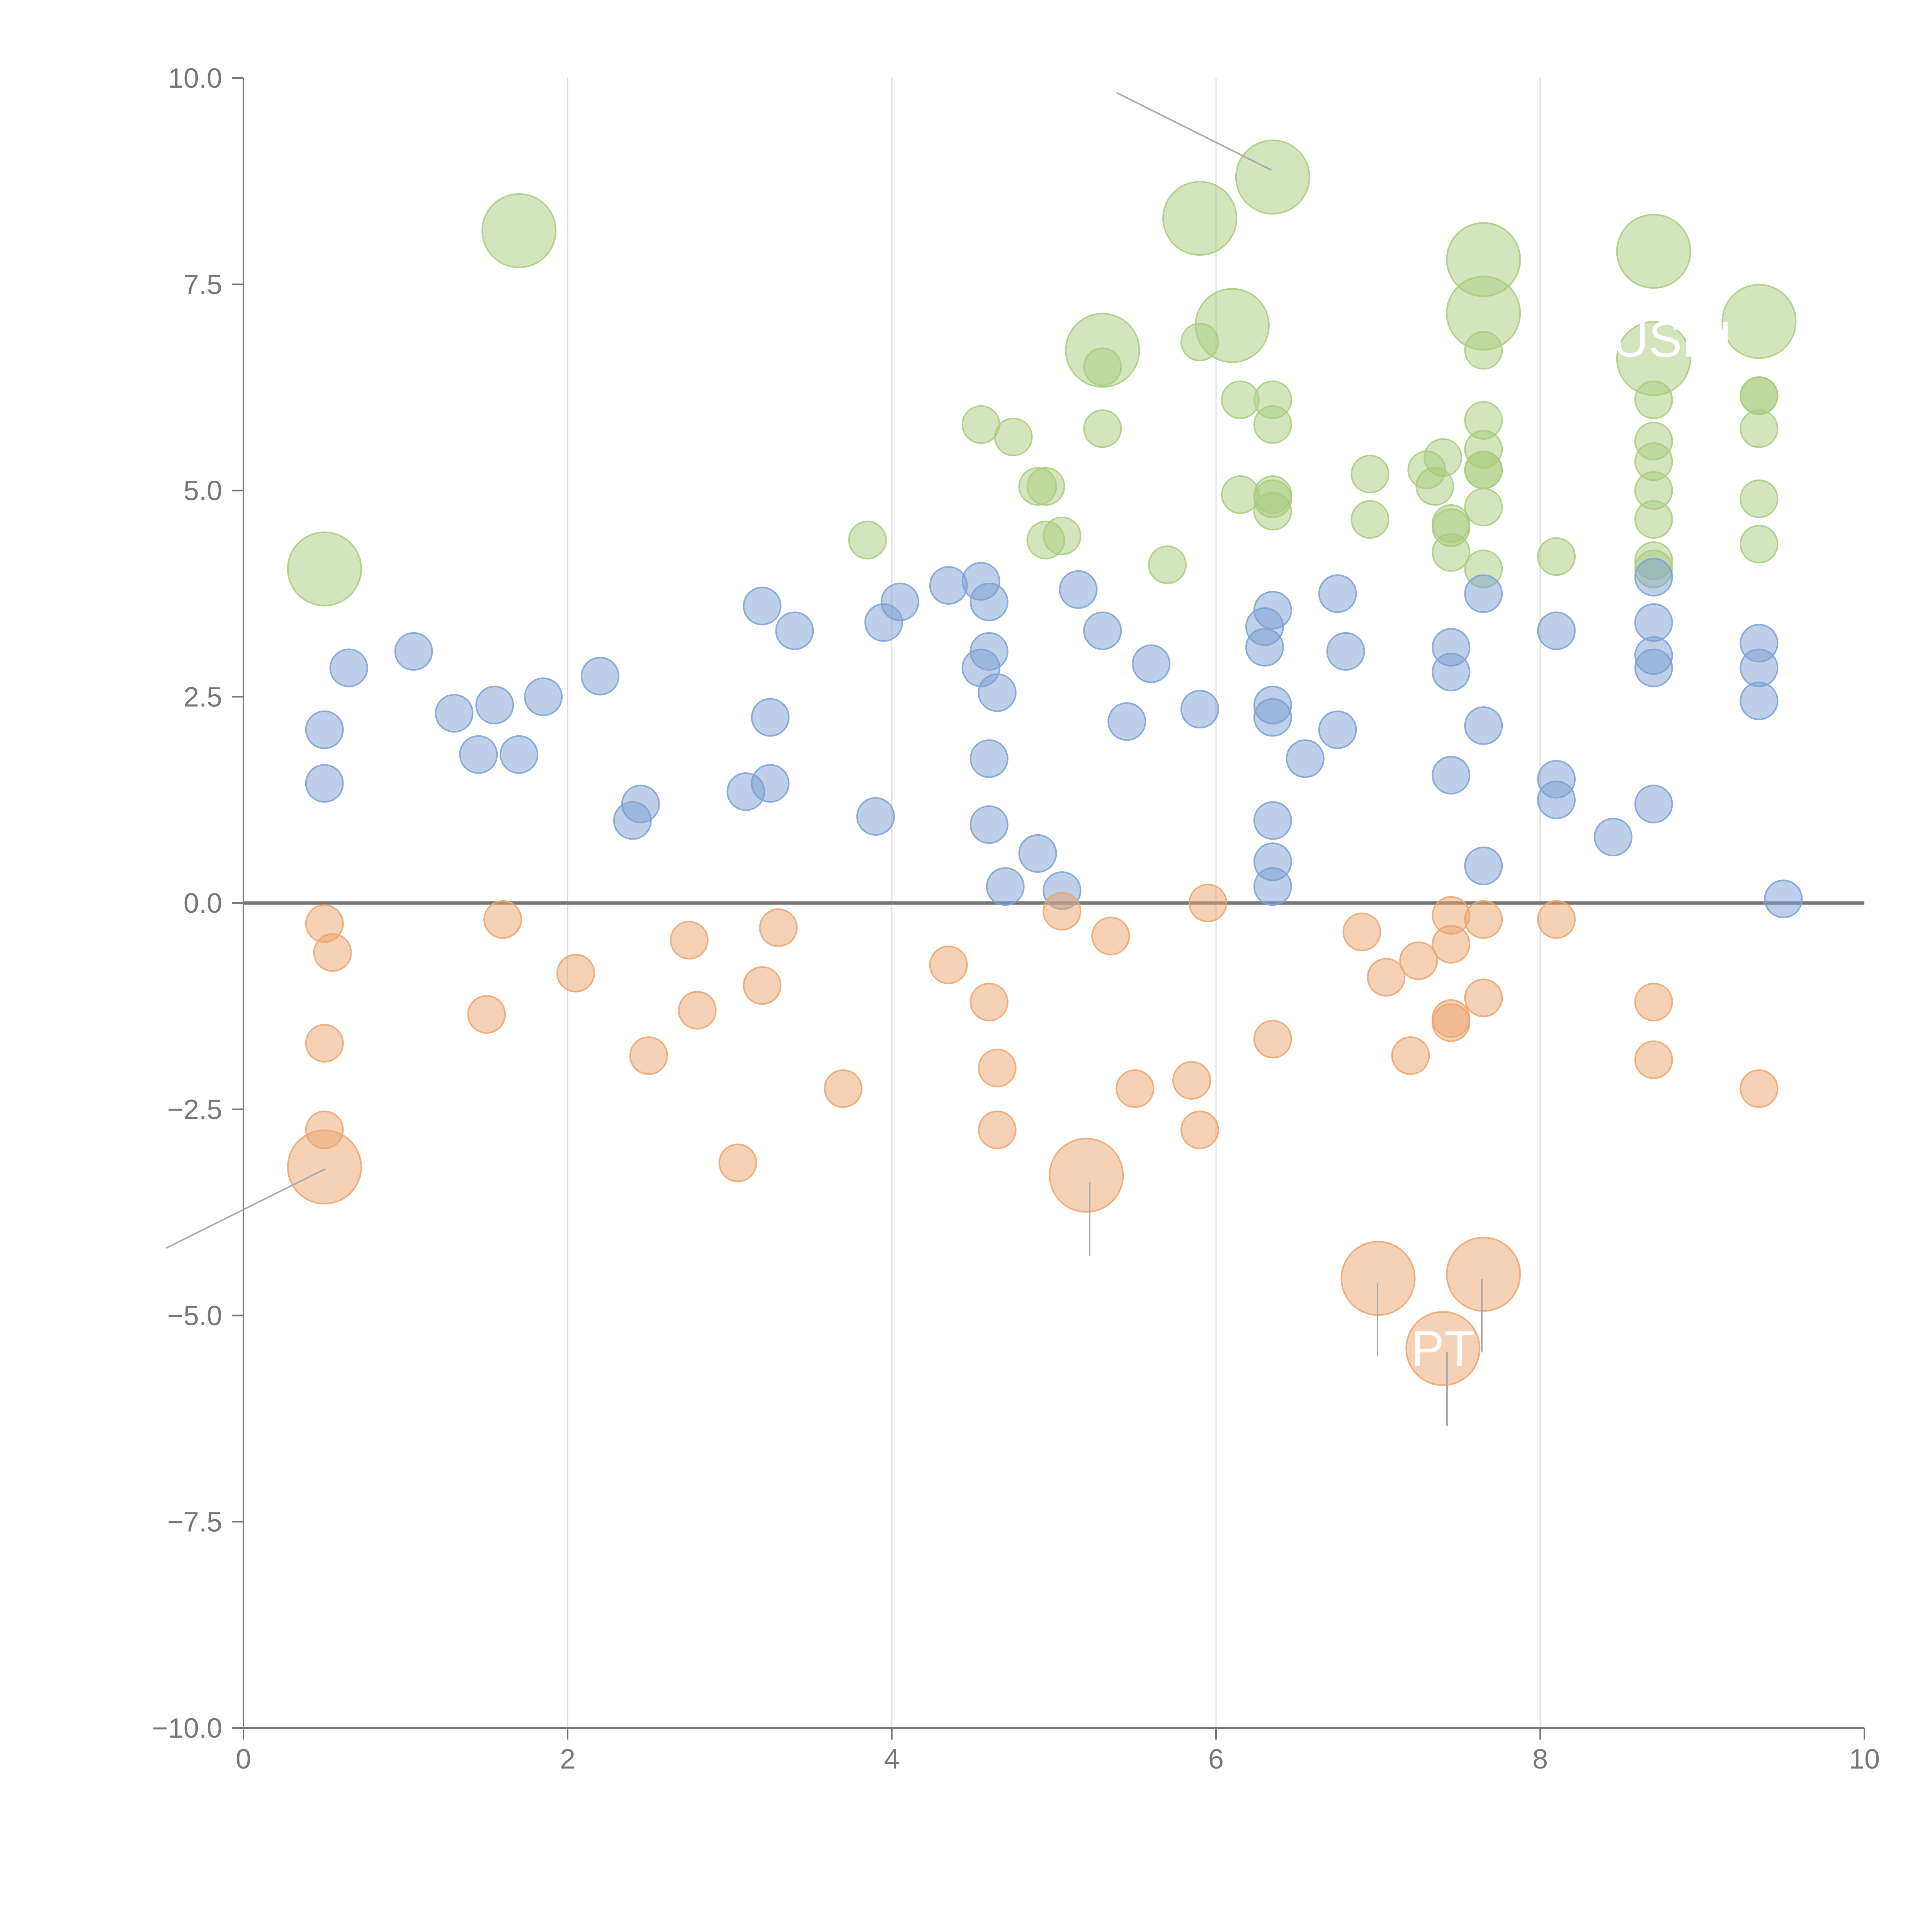 The height and width of the screenshot is (1932, 1932). What do you see at coordinates (194, 1109) in the screenshot?
I see `y-tick-label: −2.5` at bounding box center [194, 1109].